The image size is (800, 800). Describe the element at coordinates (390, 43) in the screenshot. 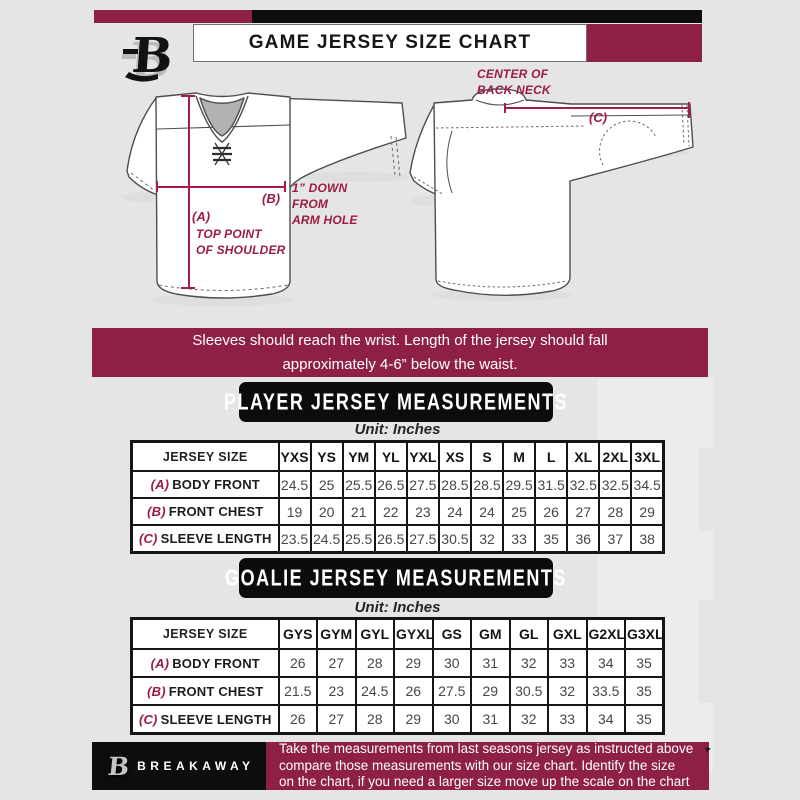

I see `title-box: GAME JERSEY SIZE CHART` at that location.